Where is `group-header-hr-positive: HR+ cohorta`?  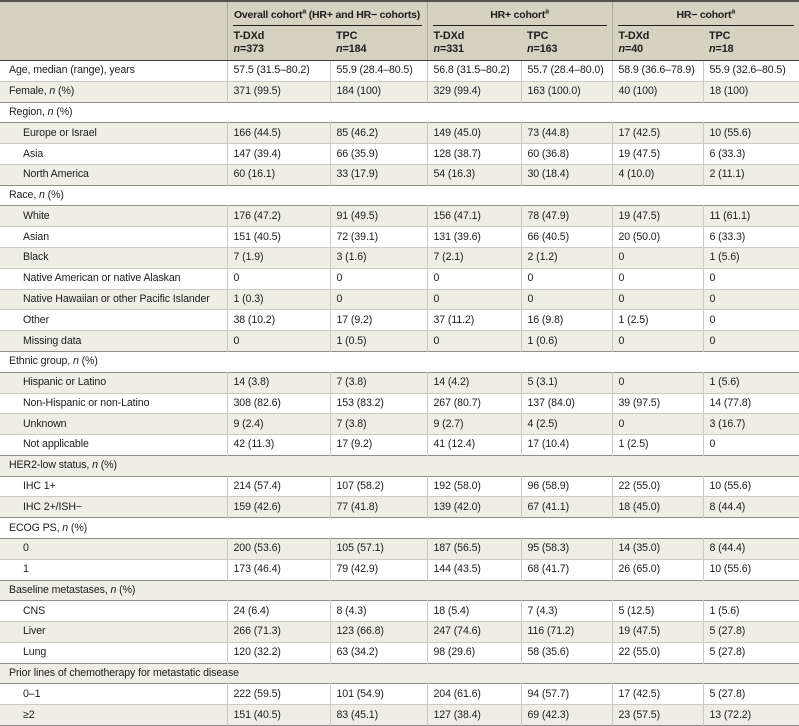
group-header-hr-positive: HR+ cohorta is located at coordinates (519, 13).